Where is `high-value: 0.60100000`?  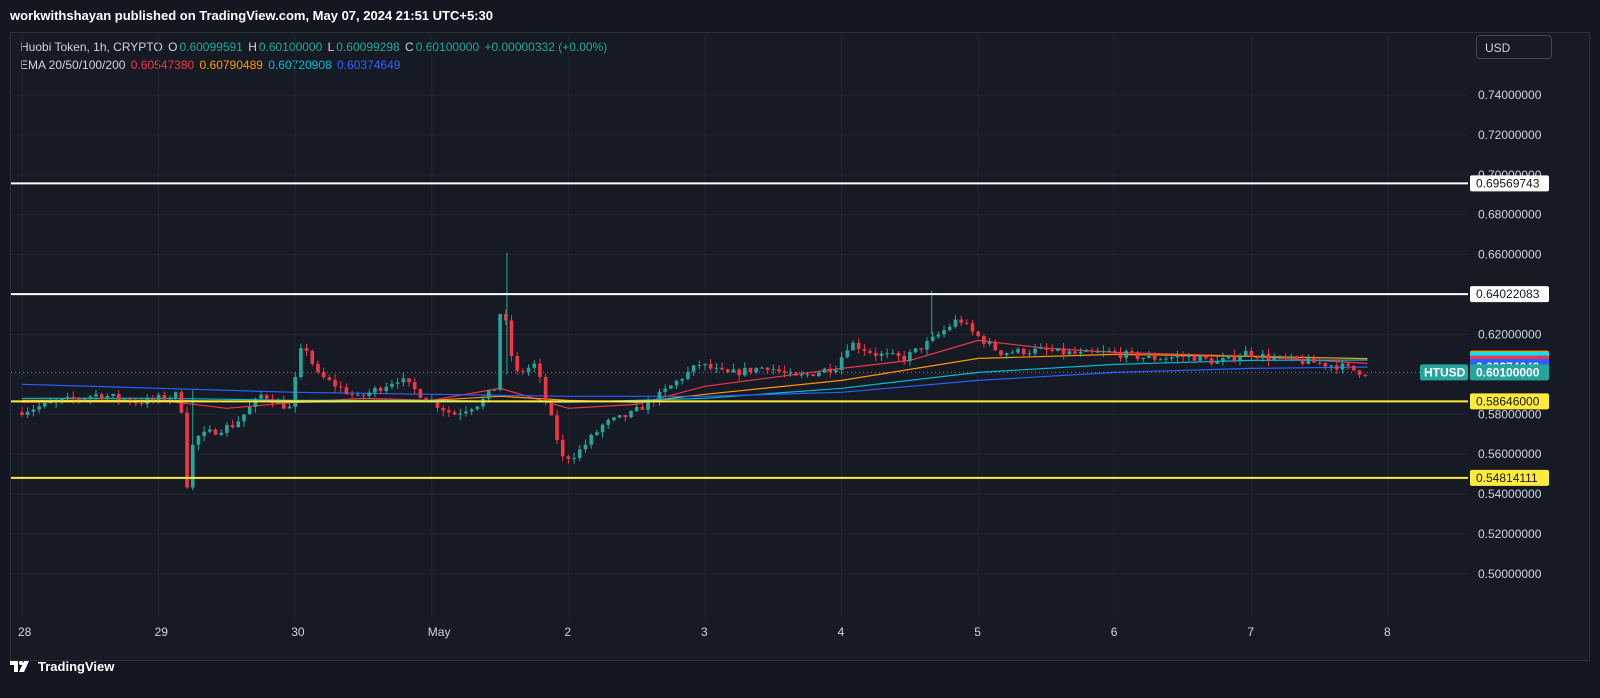
high-value: 0.60100000 is located at coordinates (290, 47).